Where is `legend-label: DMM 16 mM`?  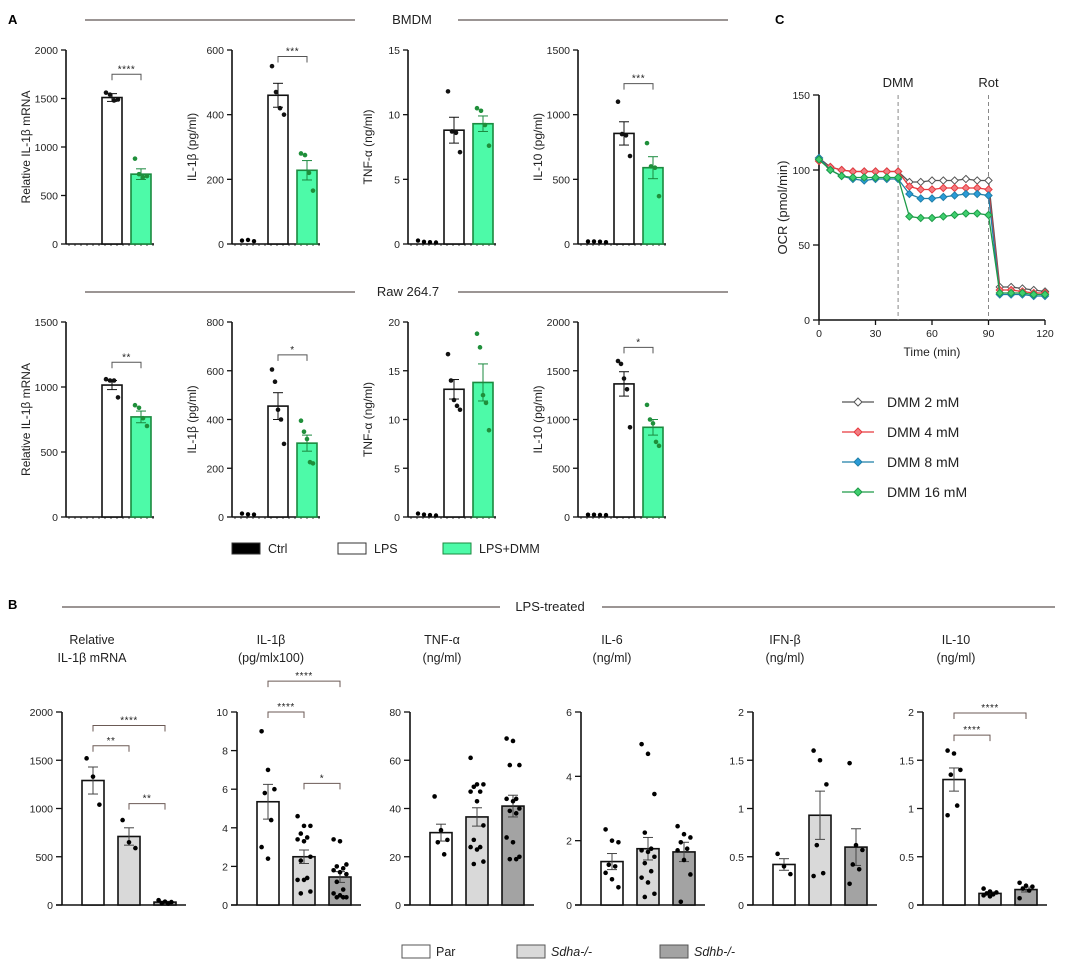 legend-label: DMM 16 mM is located at coordinates (927, 492).